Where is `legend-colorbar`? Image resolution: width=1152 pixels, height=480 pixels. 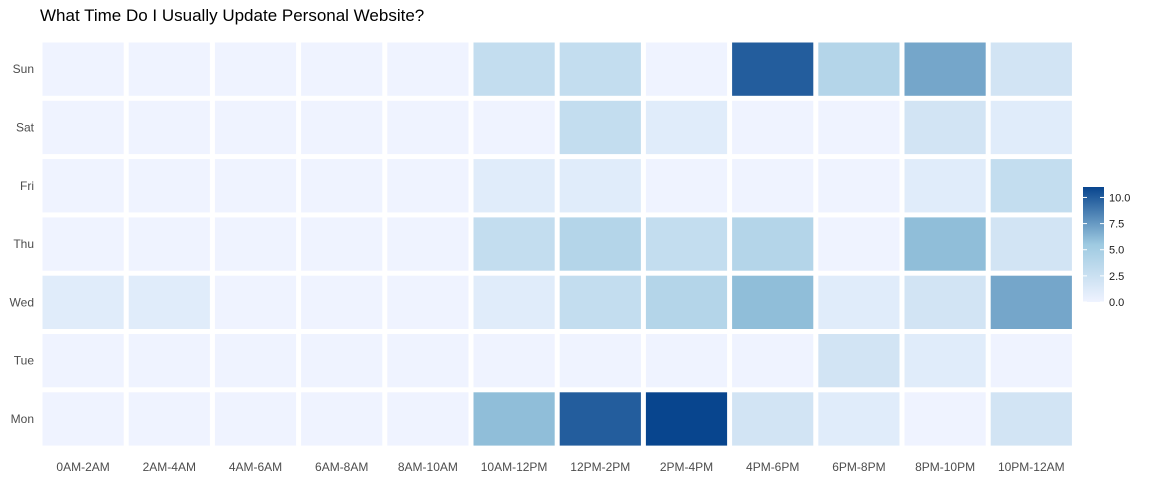
legend-colorbar is located at coordinates (1093, 244).